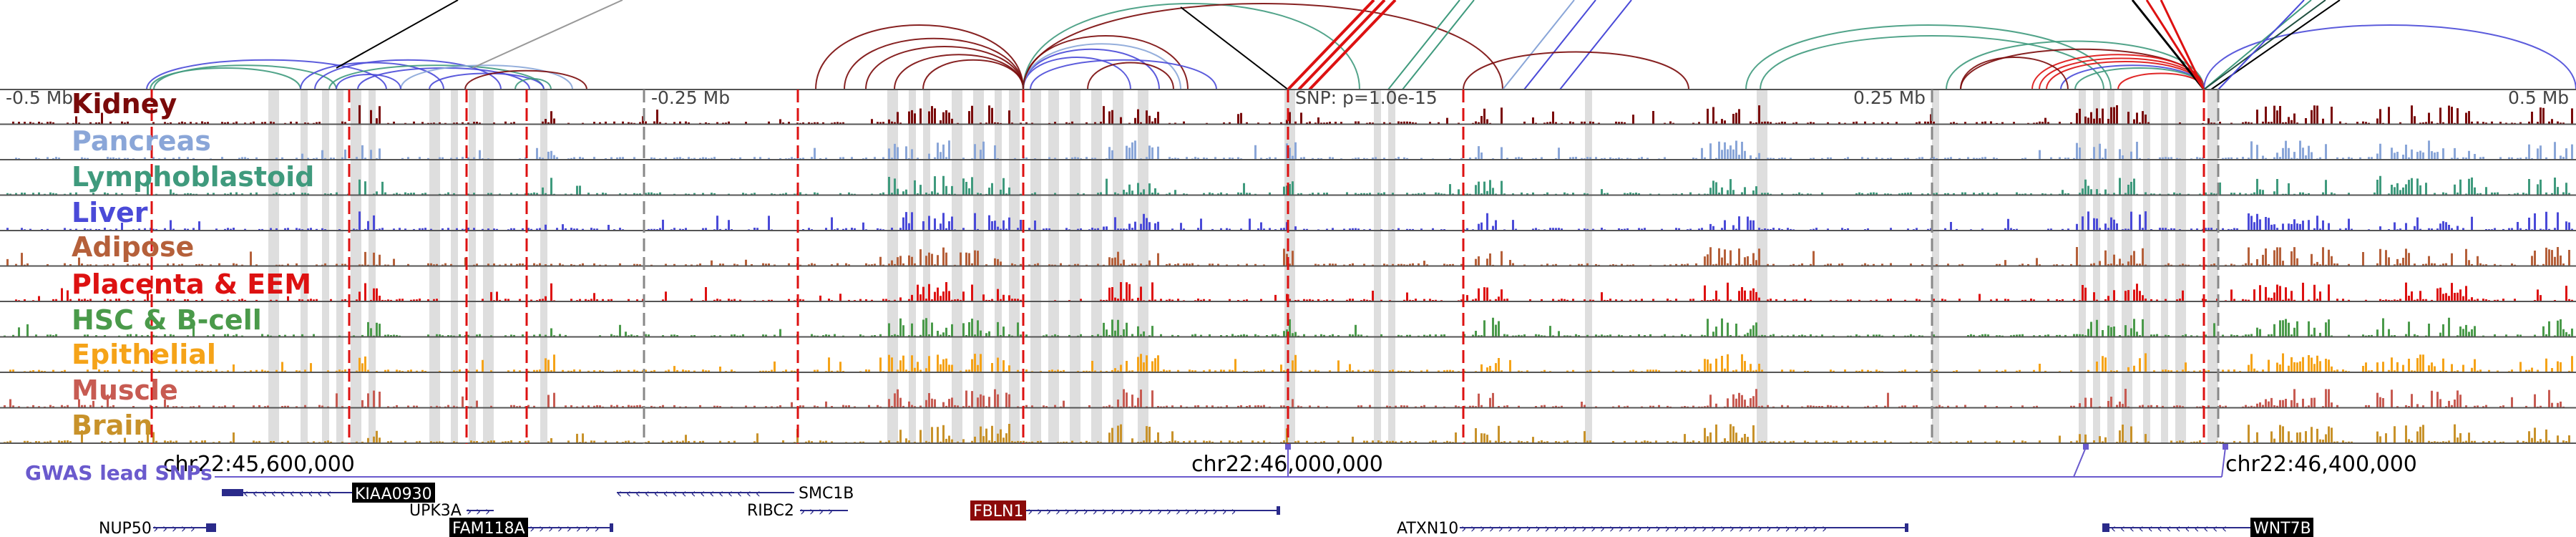 The height and width of the screenshot is (537, 2576). Describe the element at coordinates (167, 320) in the screenshot. I see `track-label-hsc-bcell: HSC & B-cell` at that location.